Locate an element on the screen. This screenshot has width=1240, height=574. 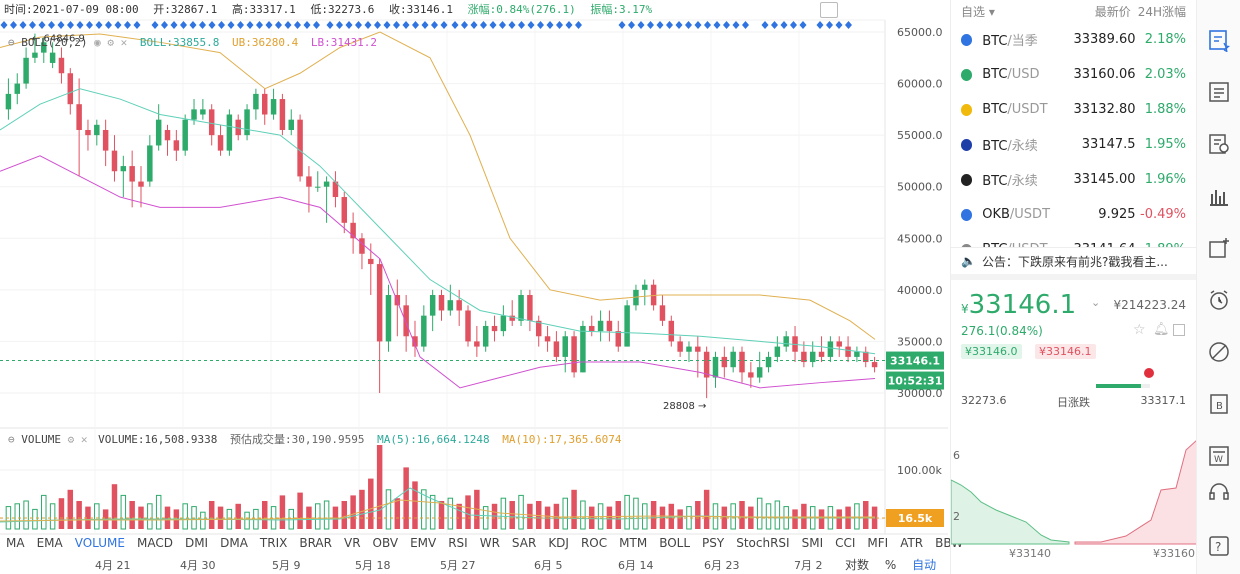
watchlist-star-icon is located at coordinates (1219, 40).